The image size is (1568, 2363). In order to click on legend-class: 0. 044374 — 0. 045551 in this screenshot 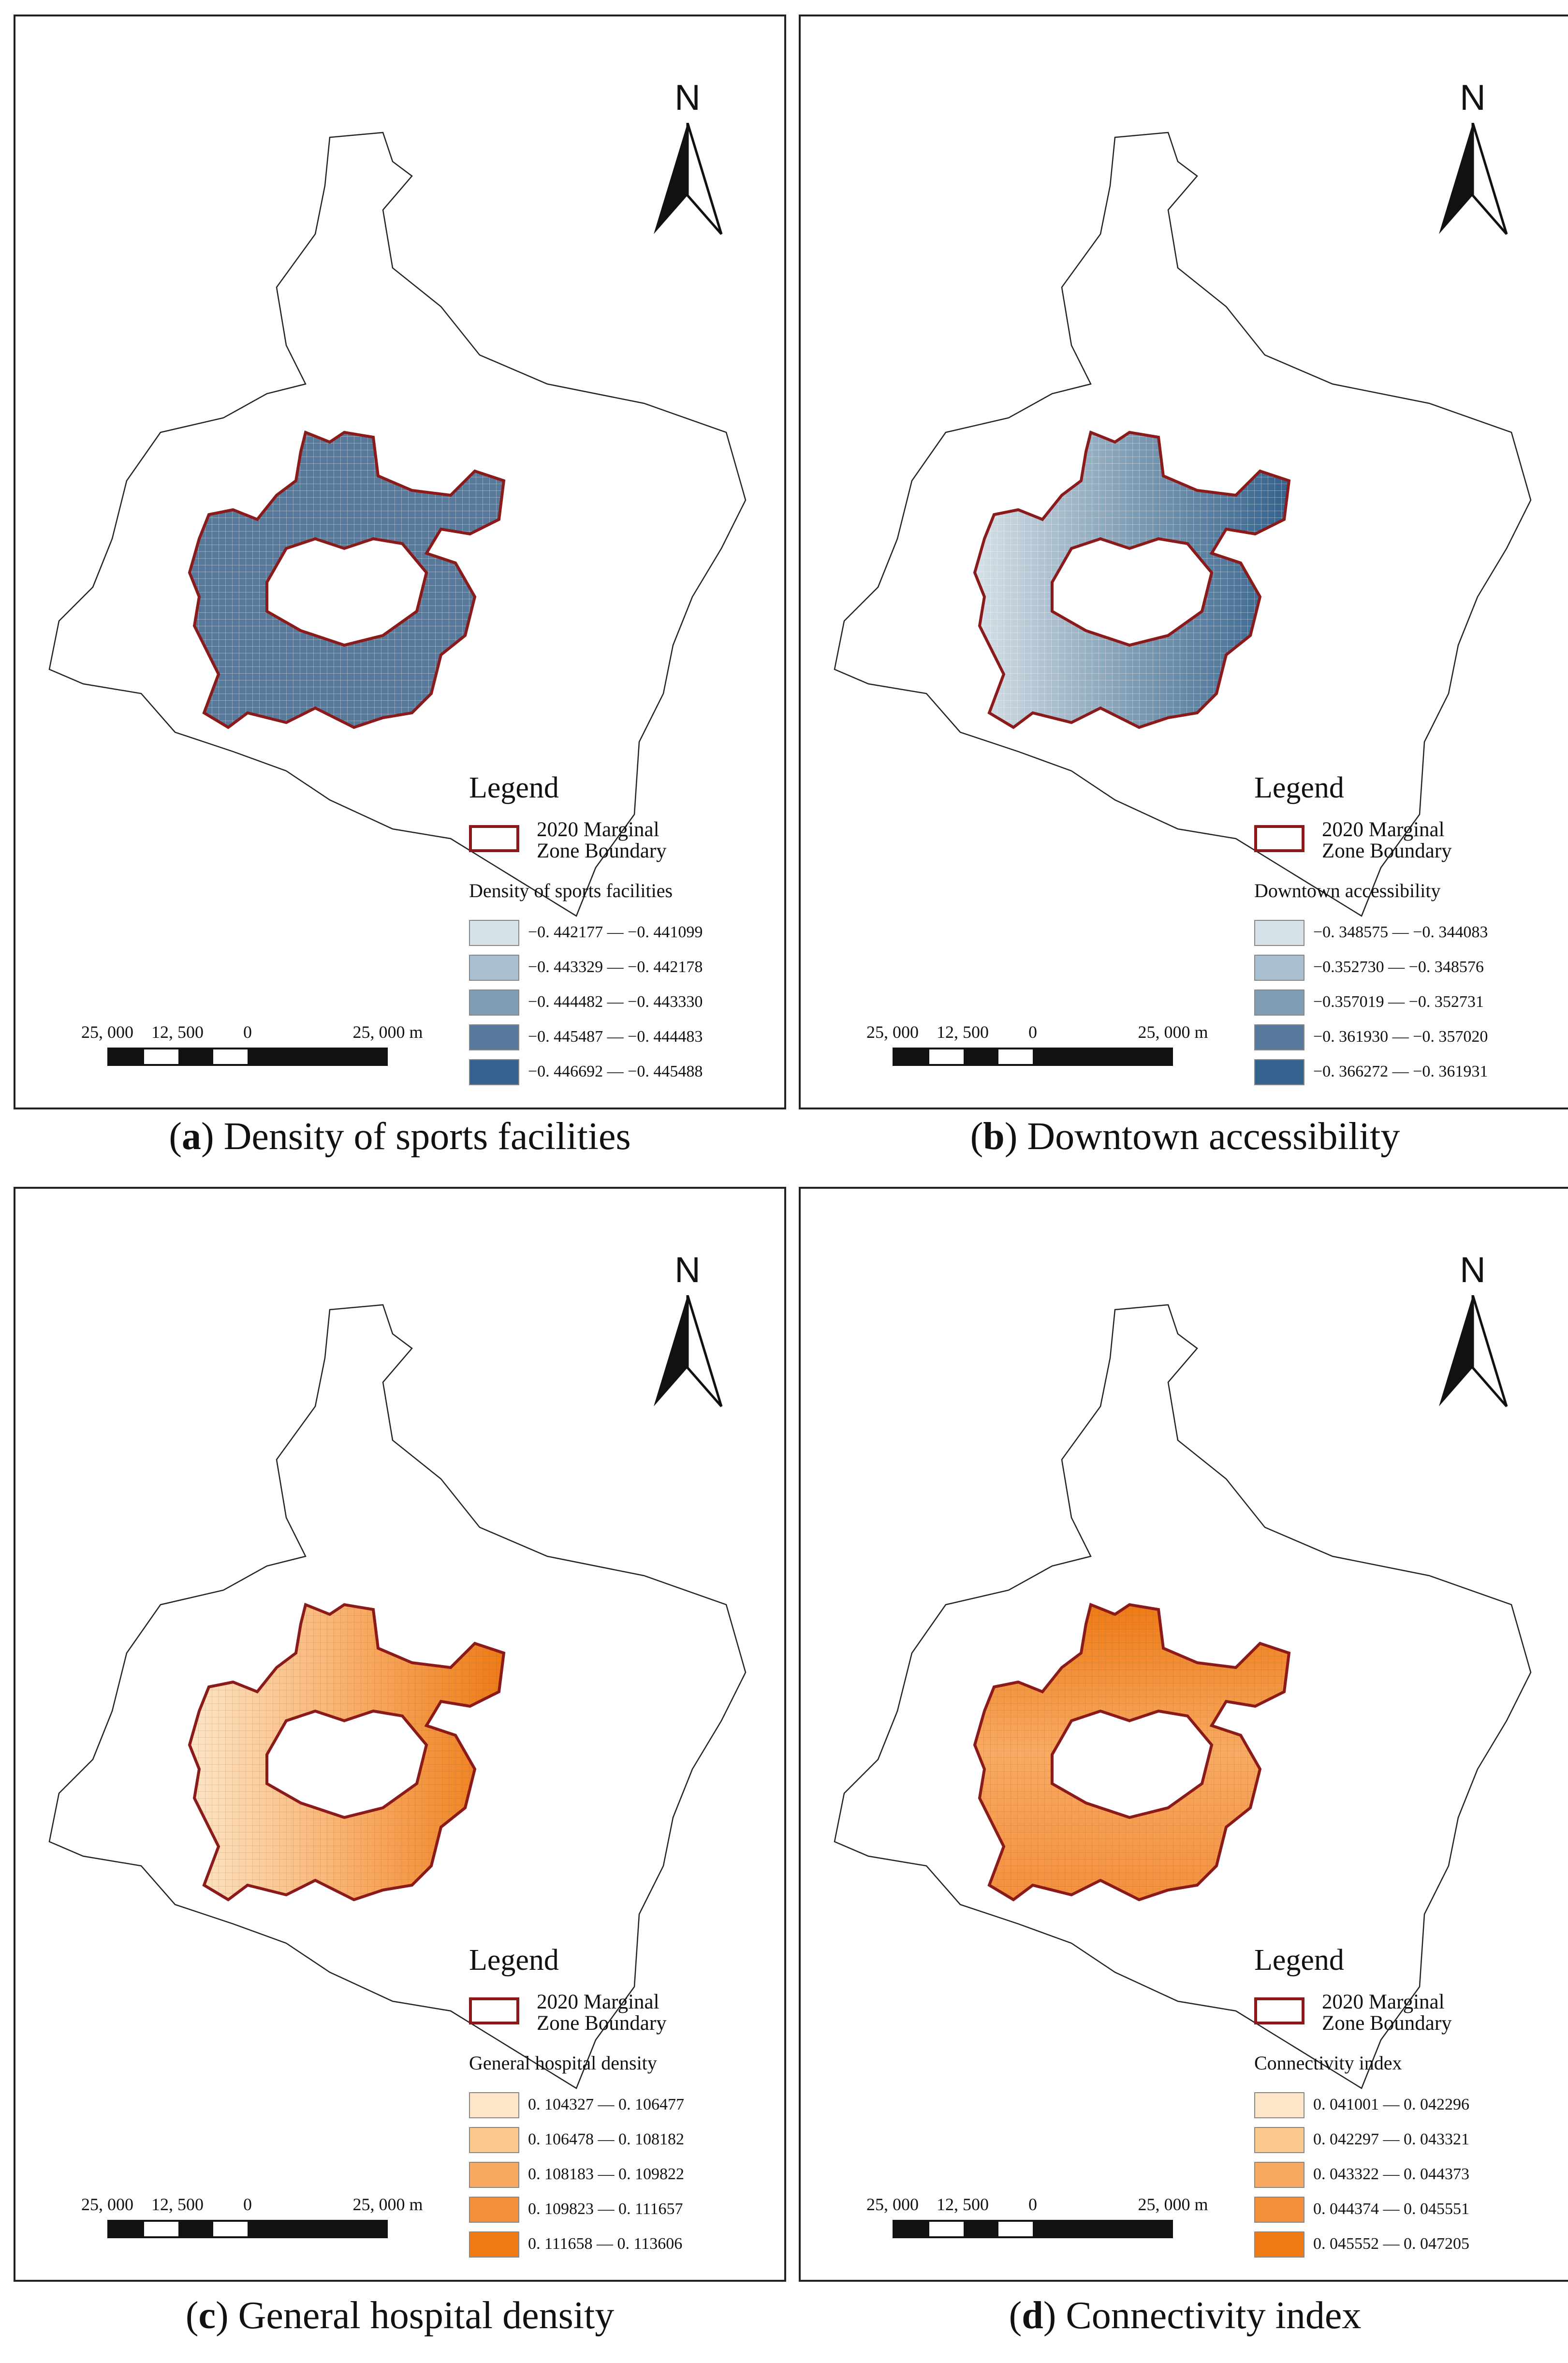, I will do `click(1409, 2210)`.